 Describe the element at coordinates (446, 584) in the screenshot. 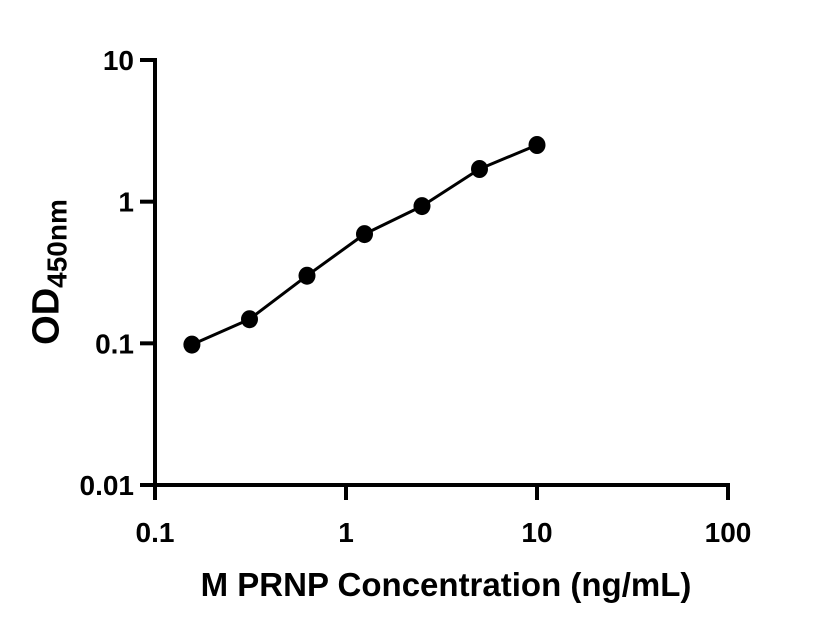

I see `x-axis-title: M PRNP Concentration (ng/mL)` at that location.